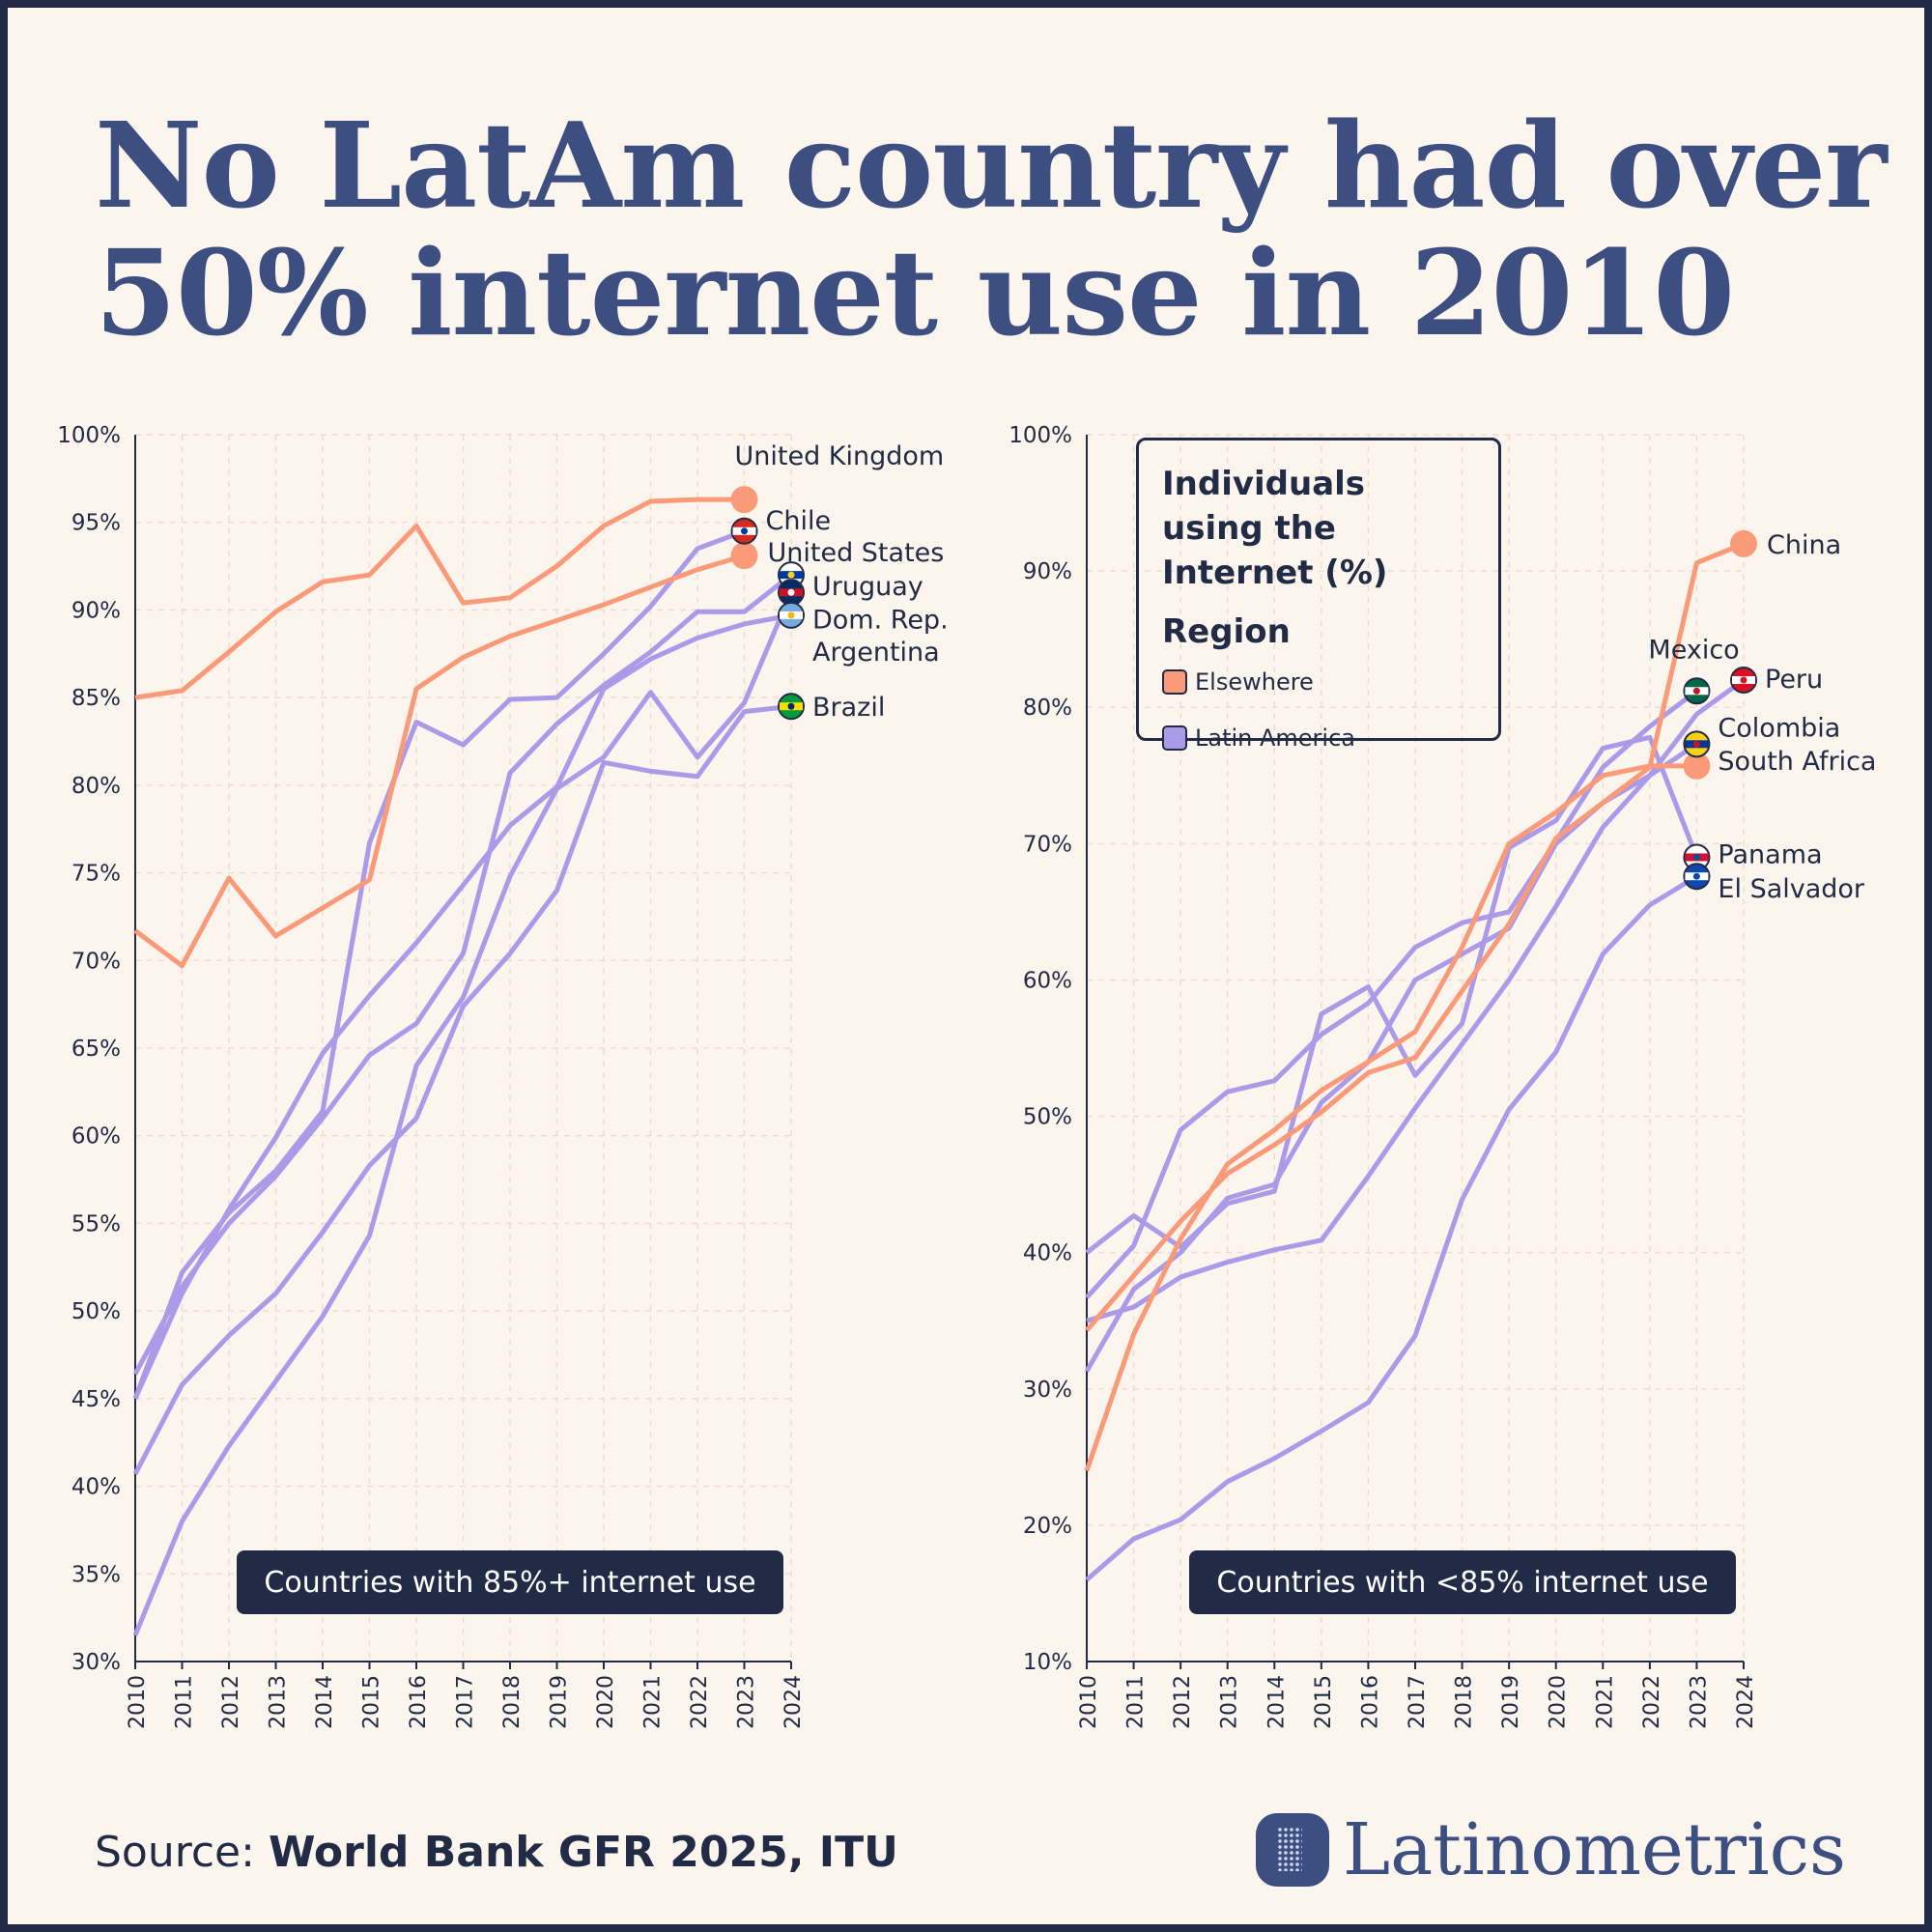 The image size is (1932, 1932). I want to click on series-line-uruguay, so click(462, 974).